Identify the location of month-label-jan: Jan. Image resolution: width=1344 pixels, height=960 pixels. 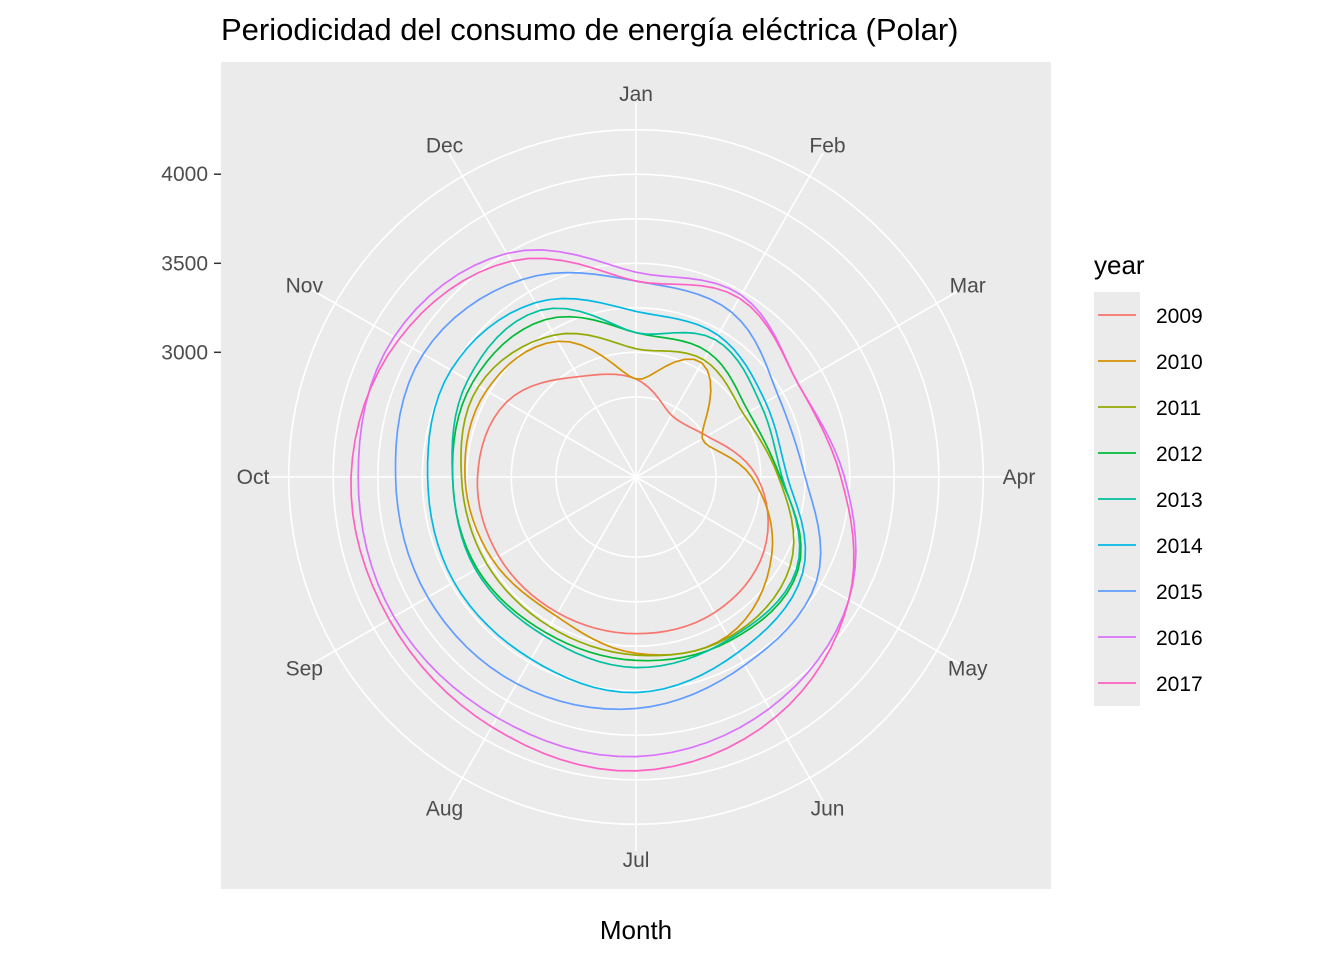
(636, 94).